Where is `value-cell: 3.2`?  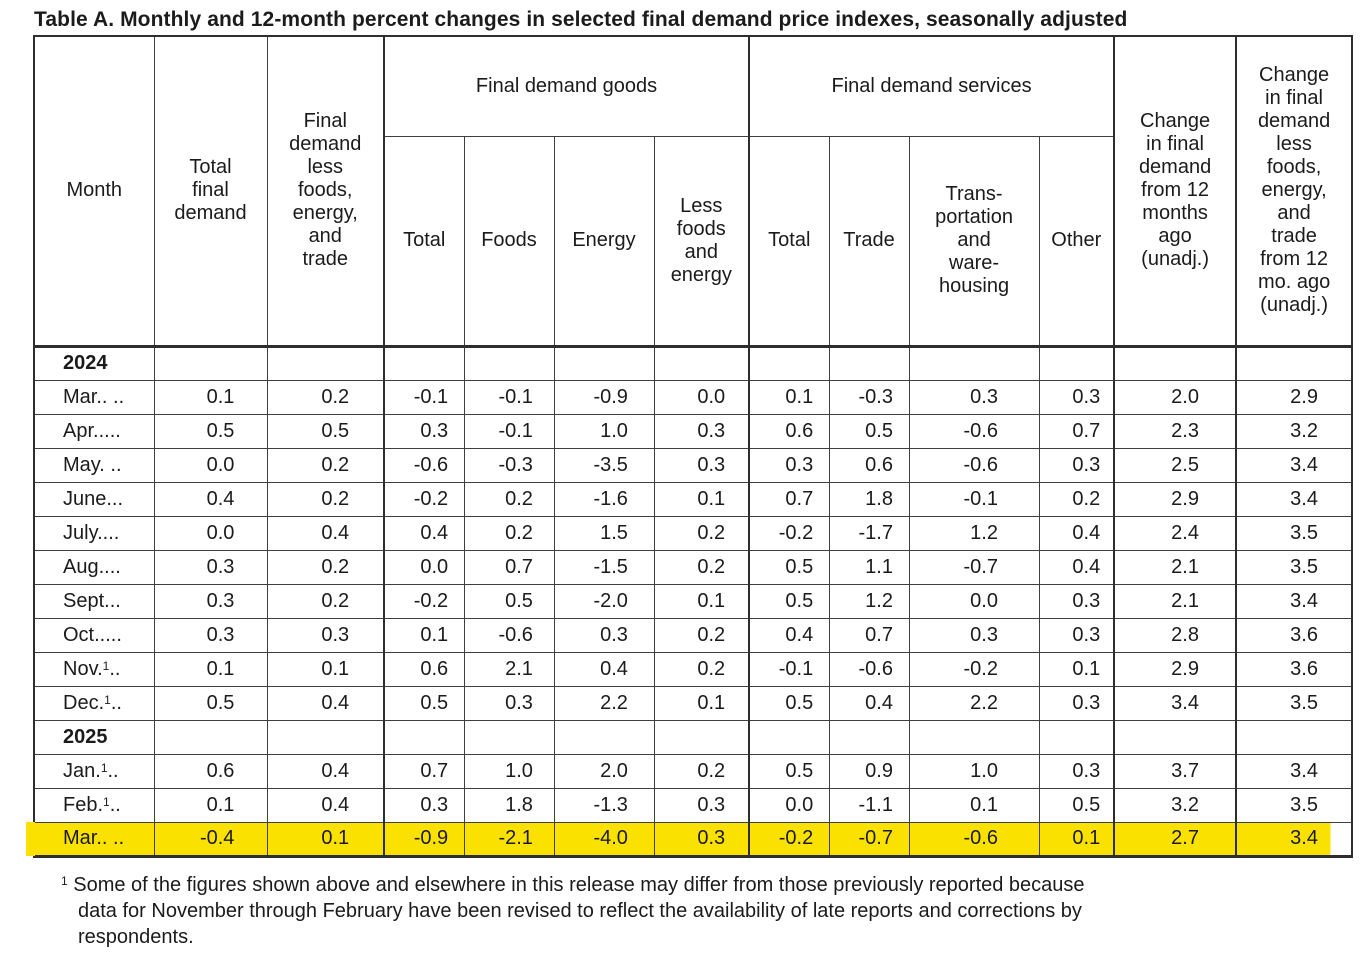
value-cell: 3.2 is located at coordinates (1175, 805).